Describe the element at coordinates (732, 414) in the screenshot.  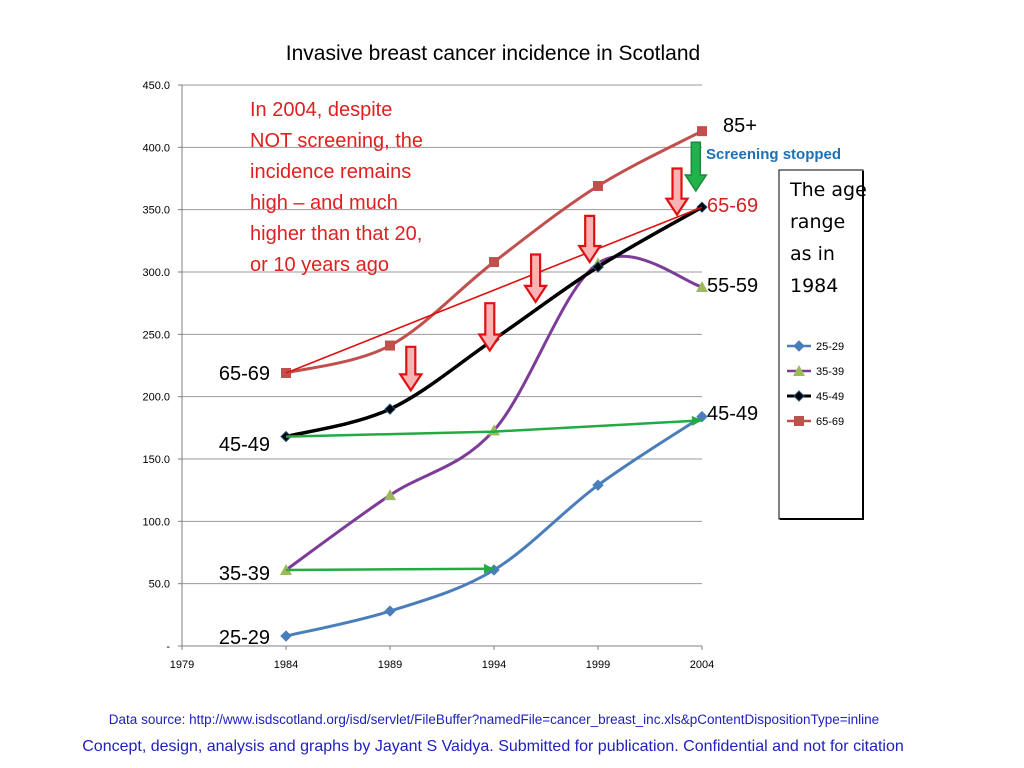
I see `right-label-lower: 45-49` at that location.